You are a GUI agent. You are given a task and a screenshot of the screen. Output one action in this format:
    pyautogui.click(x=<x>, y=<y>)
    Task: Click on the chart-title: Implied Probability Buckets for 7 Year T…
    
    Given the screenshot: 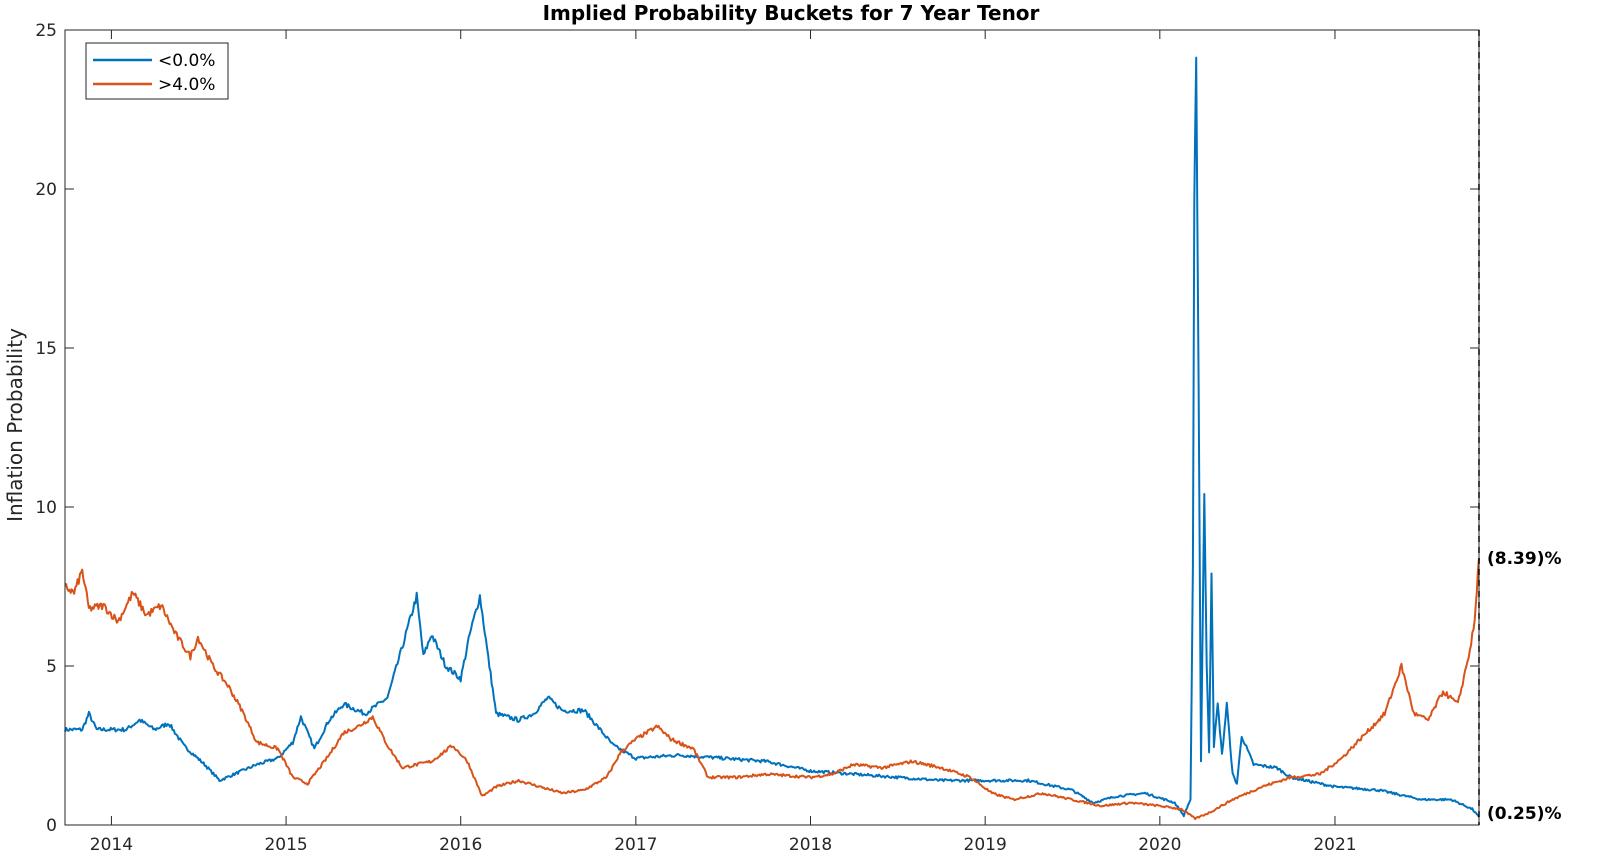 What is the action you would take?
    pyautogui.click(x=791, y=13)
    